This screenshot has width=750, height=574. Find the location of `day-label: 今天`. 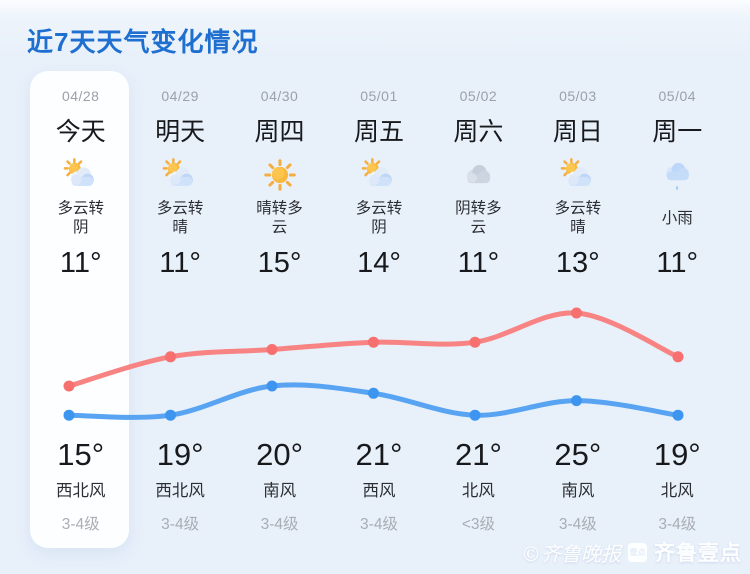

day-label: 今天 is located at coordinates (80, 132).